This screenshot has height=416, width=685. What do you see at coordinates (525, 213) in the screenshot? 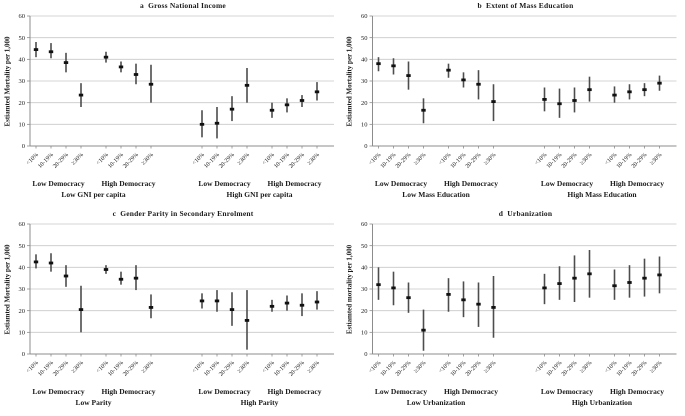
I see `panel-d-title: d Urbanization` at bounding box center [525, 213].